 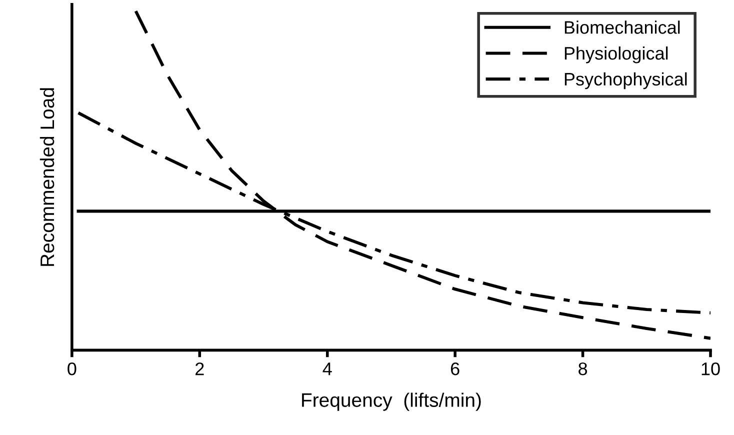 I want to click on legend-label: Psychophysical, so click(x=625, y=81).